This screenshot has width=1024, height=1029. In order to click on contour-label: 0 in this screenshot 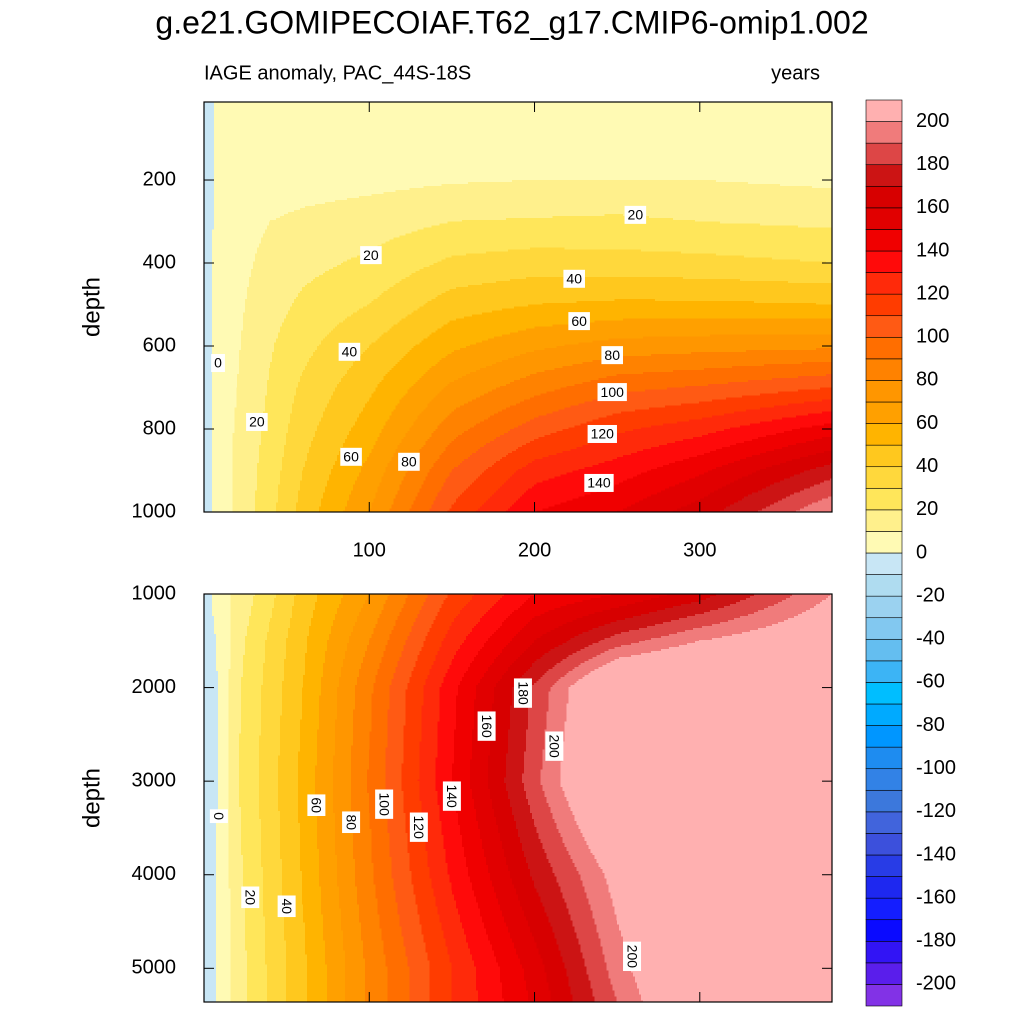, I will do `click(218, 363)`.